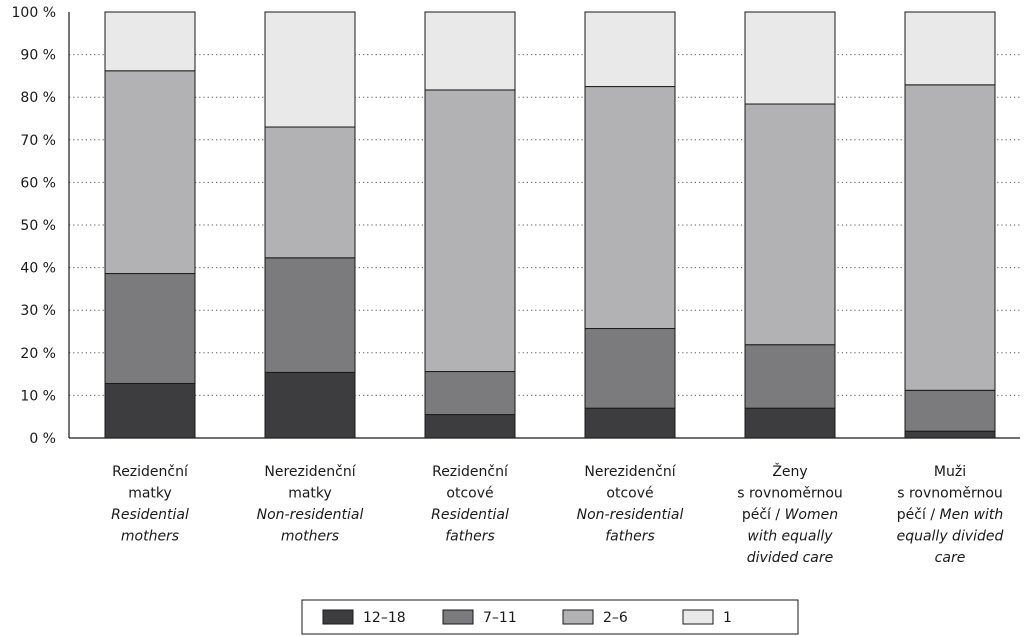 Image resolution: width=1024 pixels, height=636 pixels. I want to click on x-category-label: péčí / Men with, so click(950, 515).